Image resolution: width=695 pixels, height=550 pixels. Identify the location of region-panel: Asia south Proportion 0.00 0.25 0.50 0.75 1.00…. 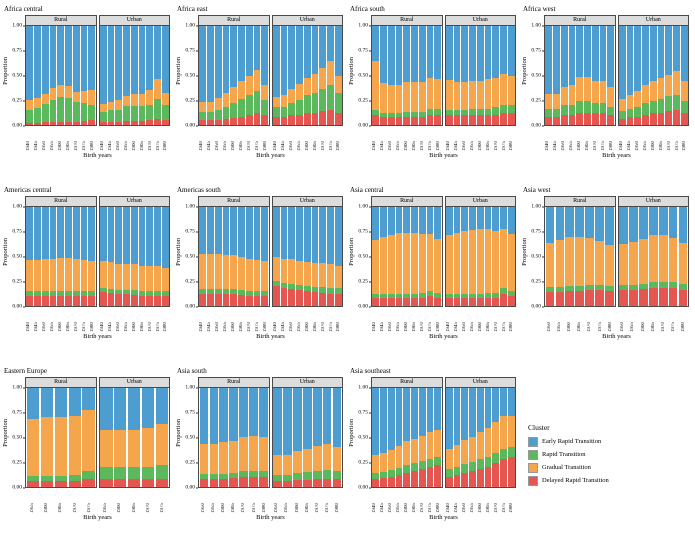
(260, 455).